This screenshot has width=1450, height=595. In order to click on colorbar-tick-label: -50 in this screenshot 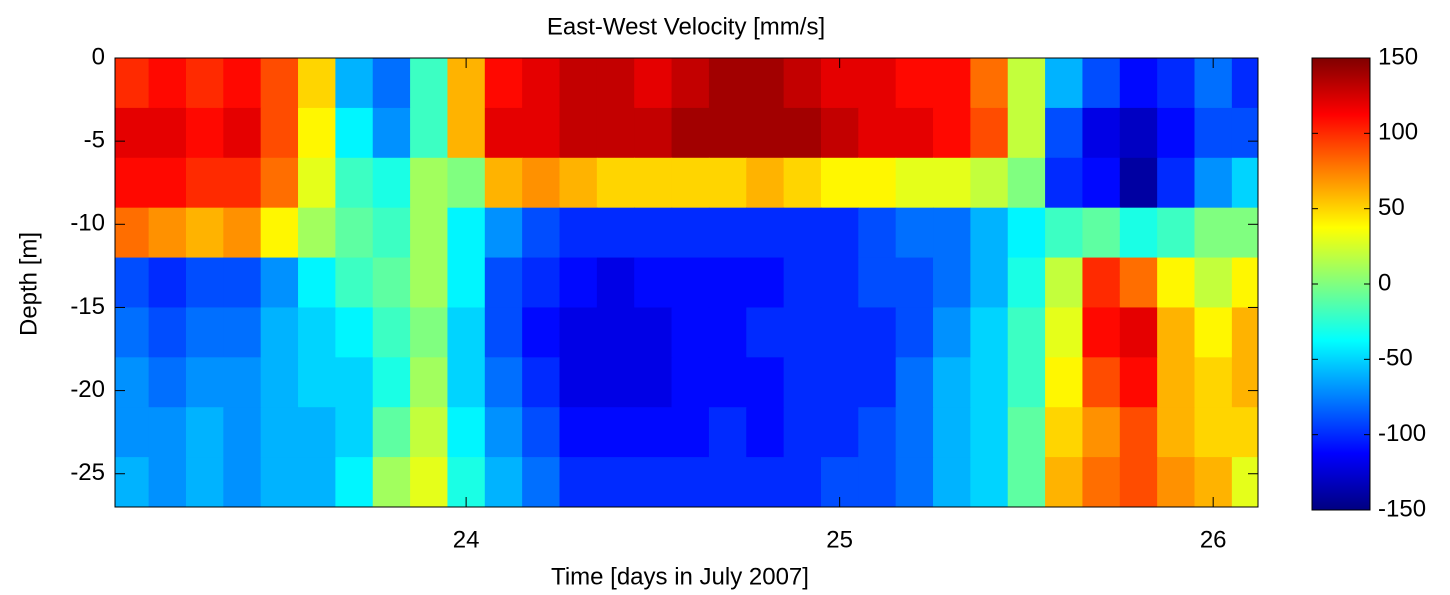, I will do `click(1395, 358)`.